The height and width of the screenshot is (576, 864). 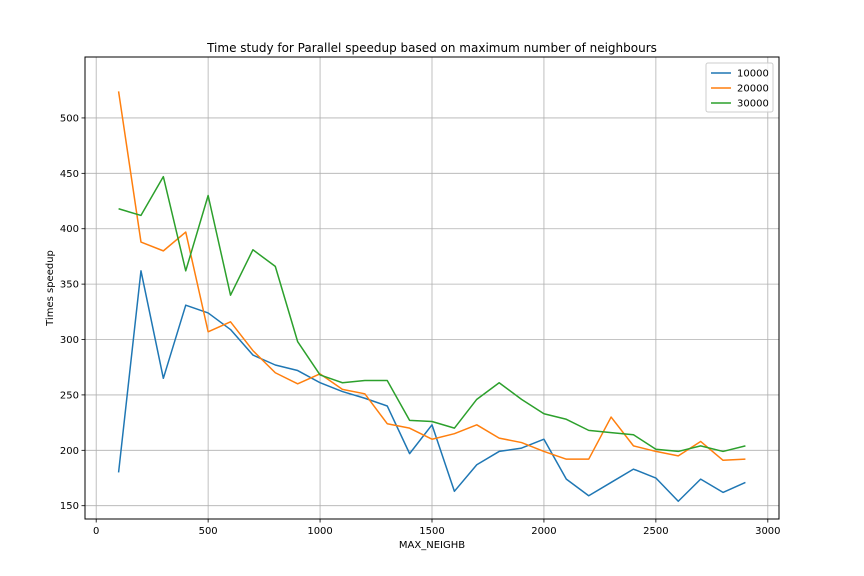 I want to click on x-tick-label: 2000, so click(x=543, y=531).